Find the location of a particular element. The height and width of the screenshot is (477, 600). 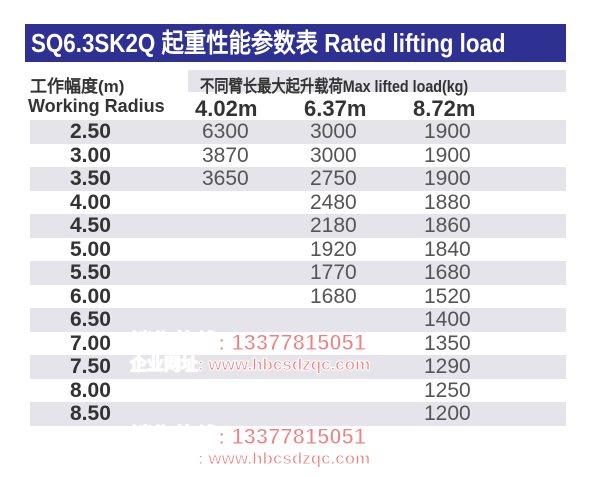

radius-cell: 7.50 is located at coordinates (90, 366).